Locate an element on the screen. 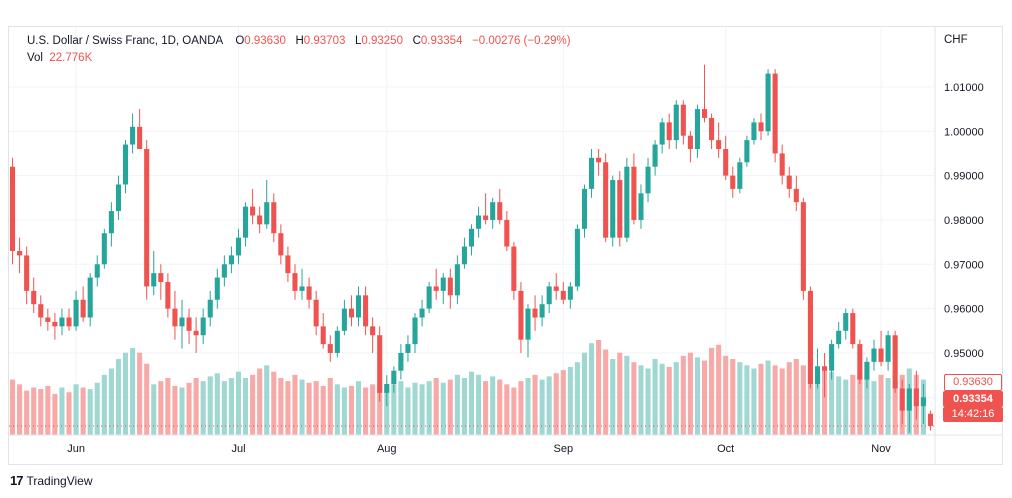 This screenshot has width=1012, height=498. tradingview-logo-icon: 17 is located at coordinates (17, 480).